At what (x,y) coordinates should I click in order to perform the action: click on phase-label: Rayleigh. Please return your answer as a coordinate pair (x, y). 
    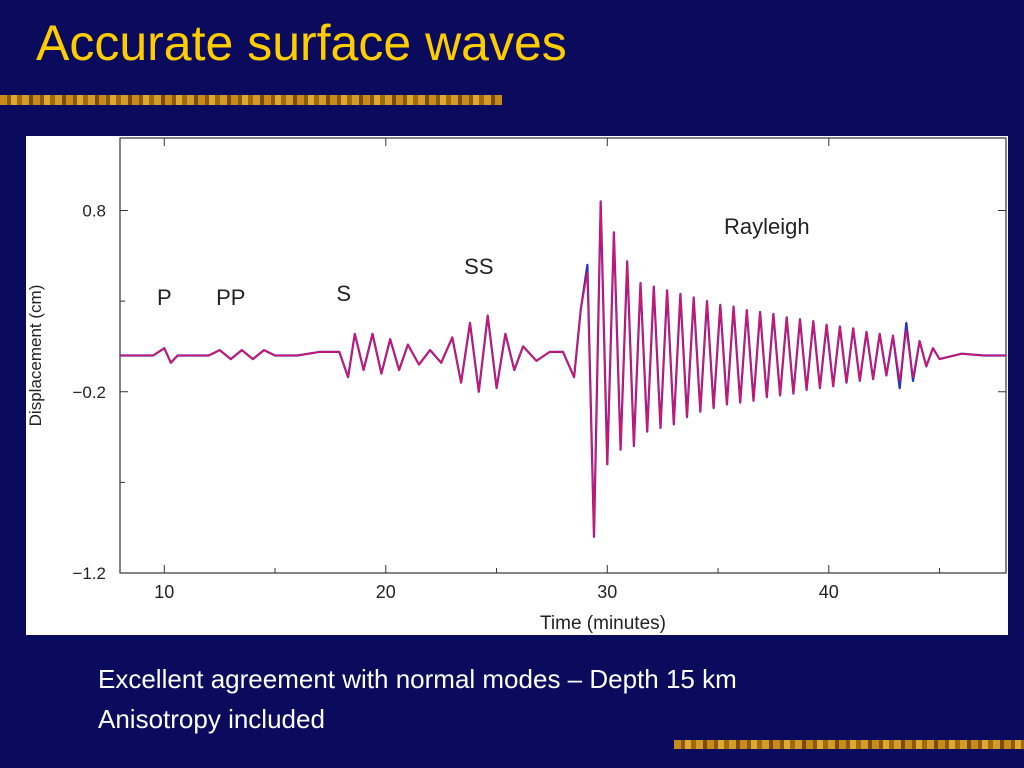
    Looking at the image, I should click on (767, 226).